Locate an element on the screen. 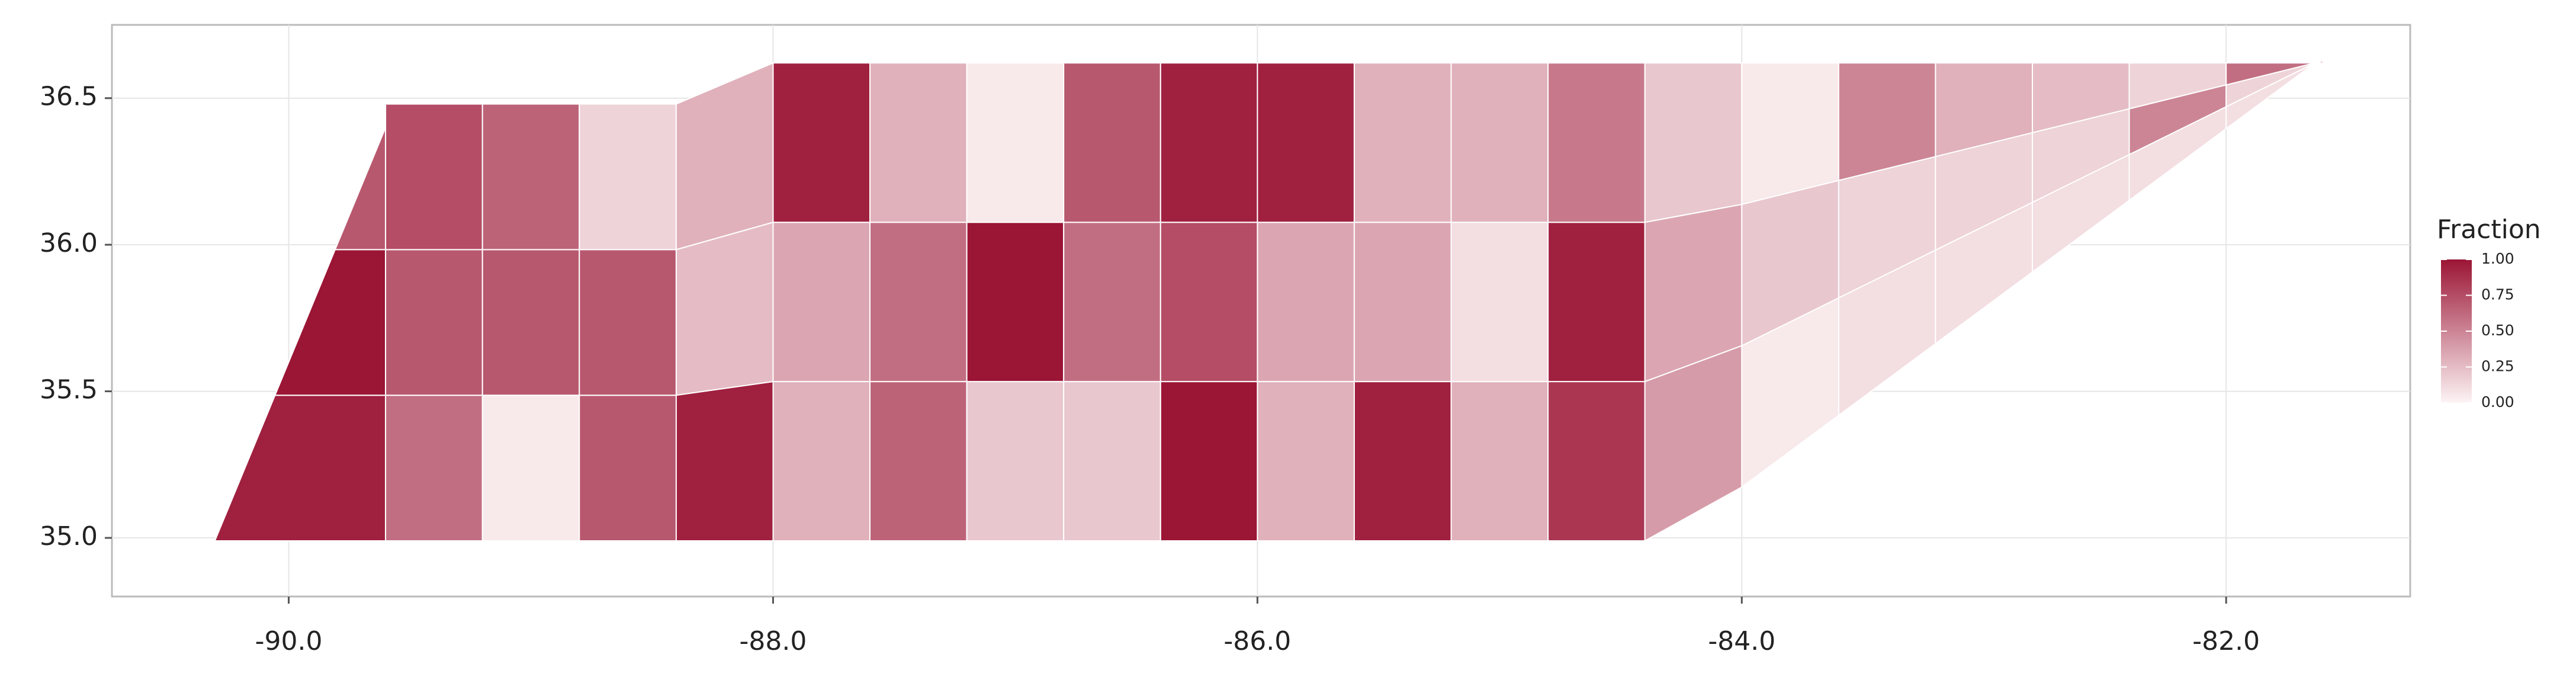 Image resolution: width=2576 pixels, height=683 pixels. legend-title: Fraction is located at coordinates (2489, 229).